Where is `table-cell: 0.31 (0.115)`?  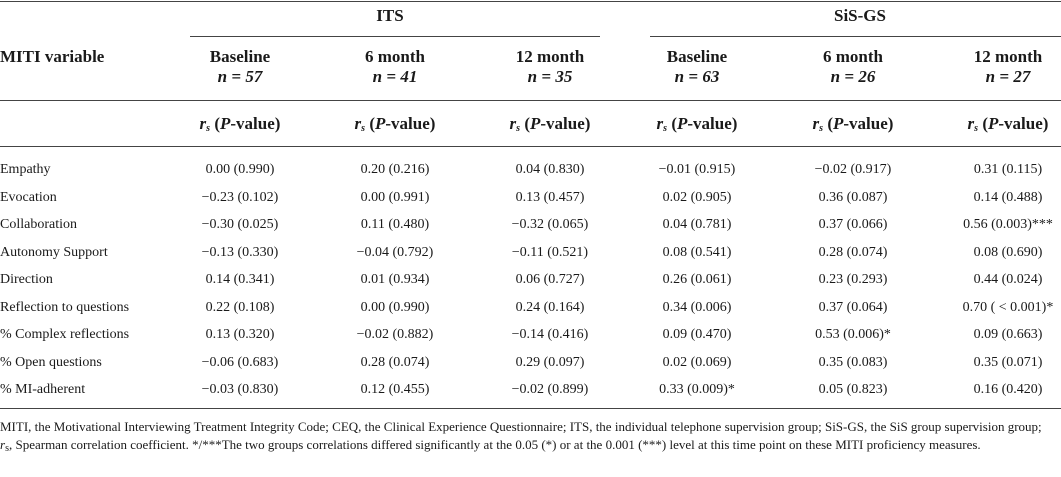 table-cell: 0.31 (0.115) is located at coordinates (1008, 169).